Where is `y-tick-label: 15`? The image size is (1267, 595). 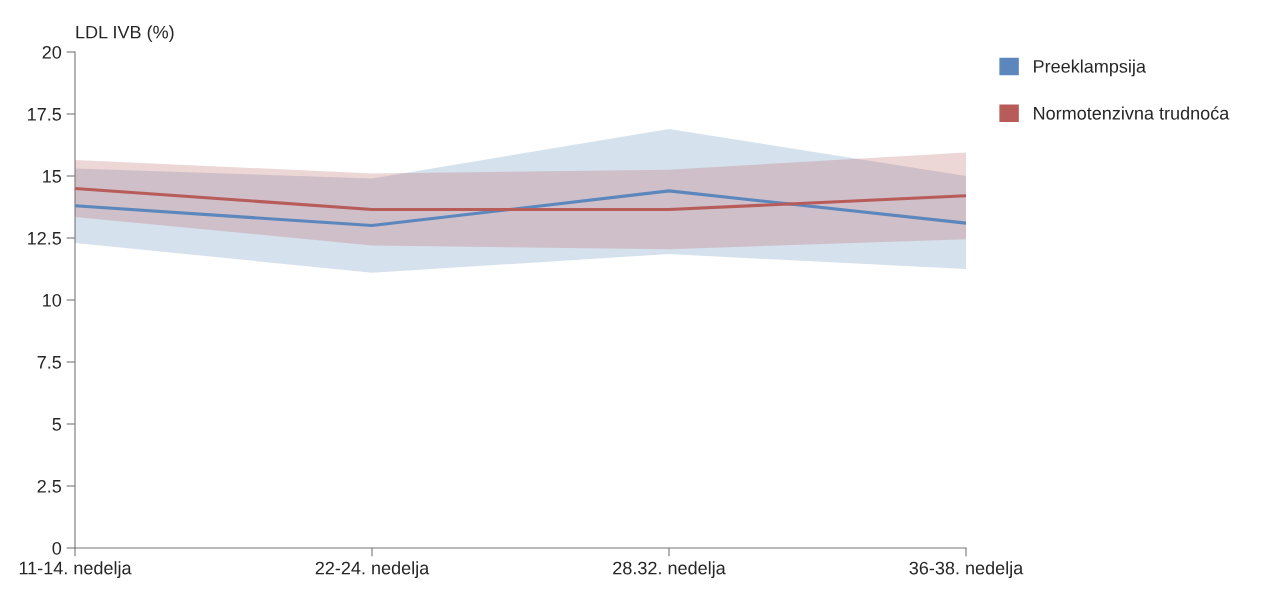
y-tick-label: 15 is located at coordinates (52, 176).